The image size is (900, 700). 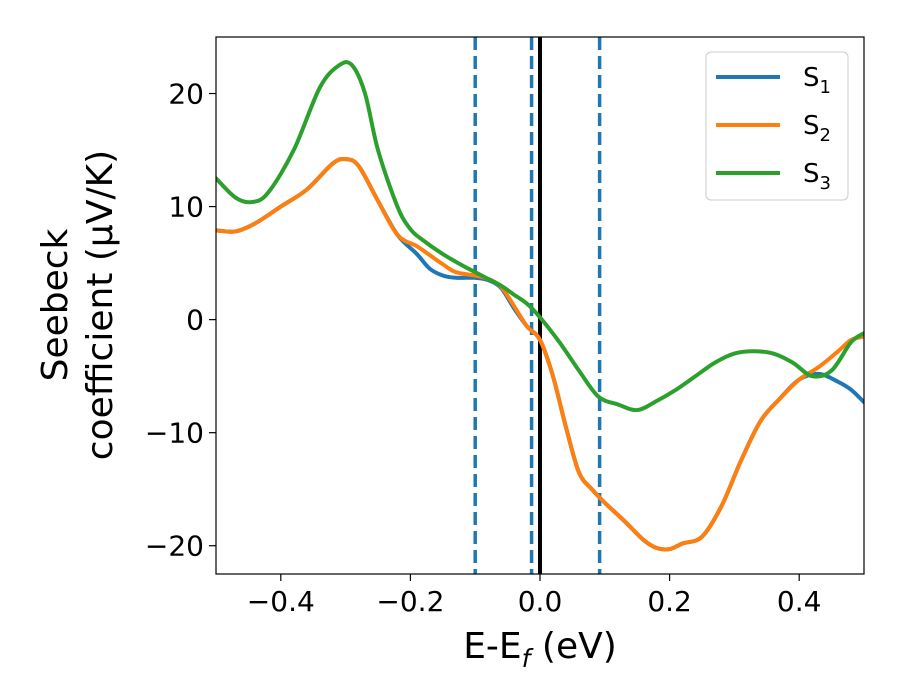 I want to click on x-tick-label: 0.2, so click(x=669, y=601).